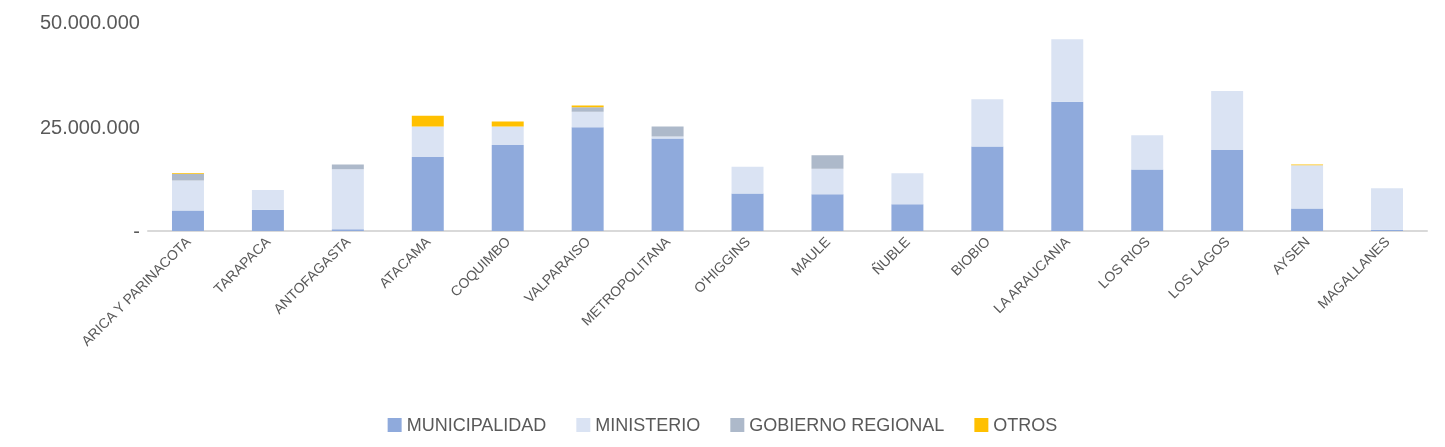 This screenshot has height=447, width=1445. I want to click on legend-label: GOBIERNO REGIONAL, so click(847, 425).